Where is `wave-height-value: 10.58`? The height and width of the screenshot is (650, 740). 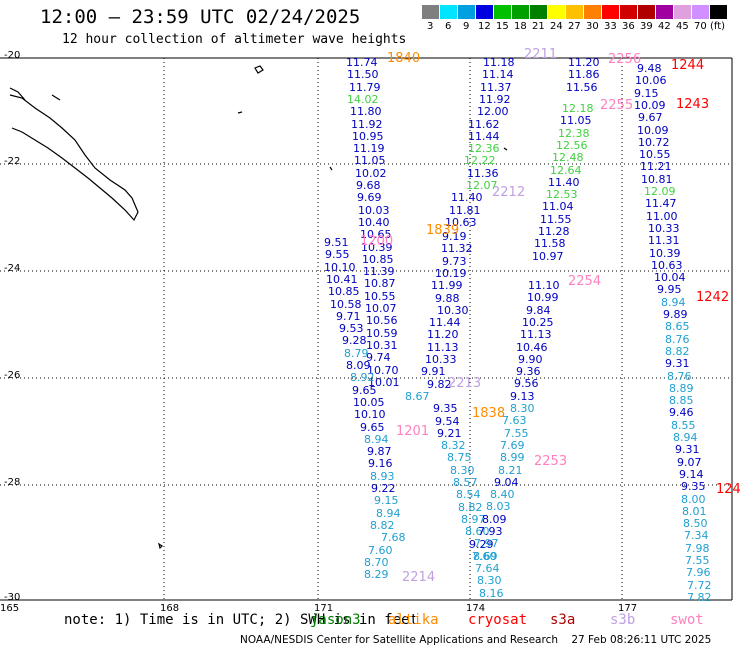
wave-height-value: 10.58 is located at coordinates (346, 304).